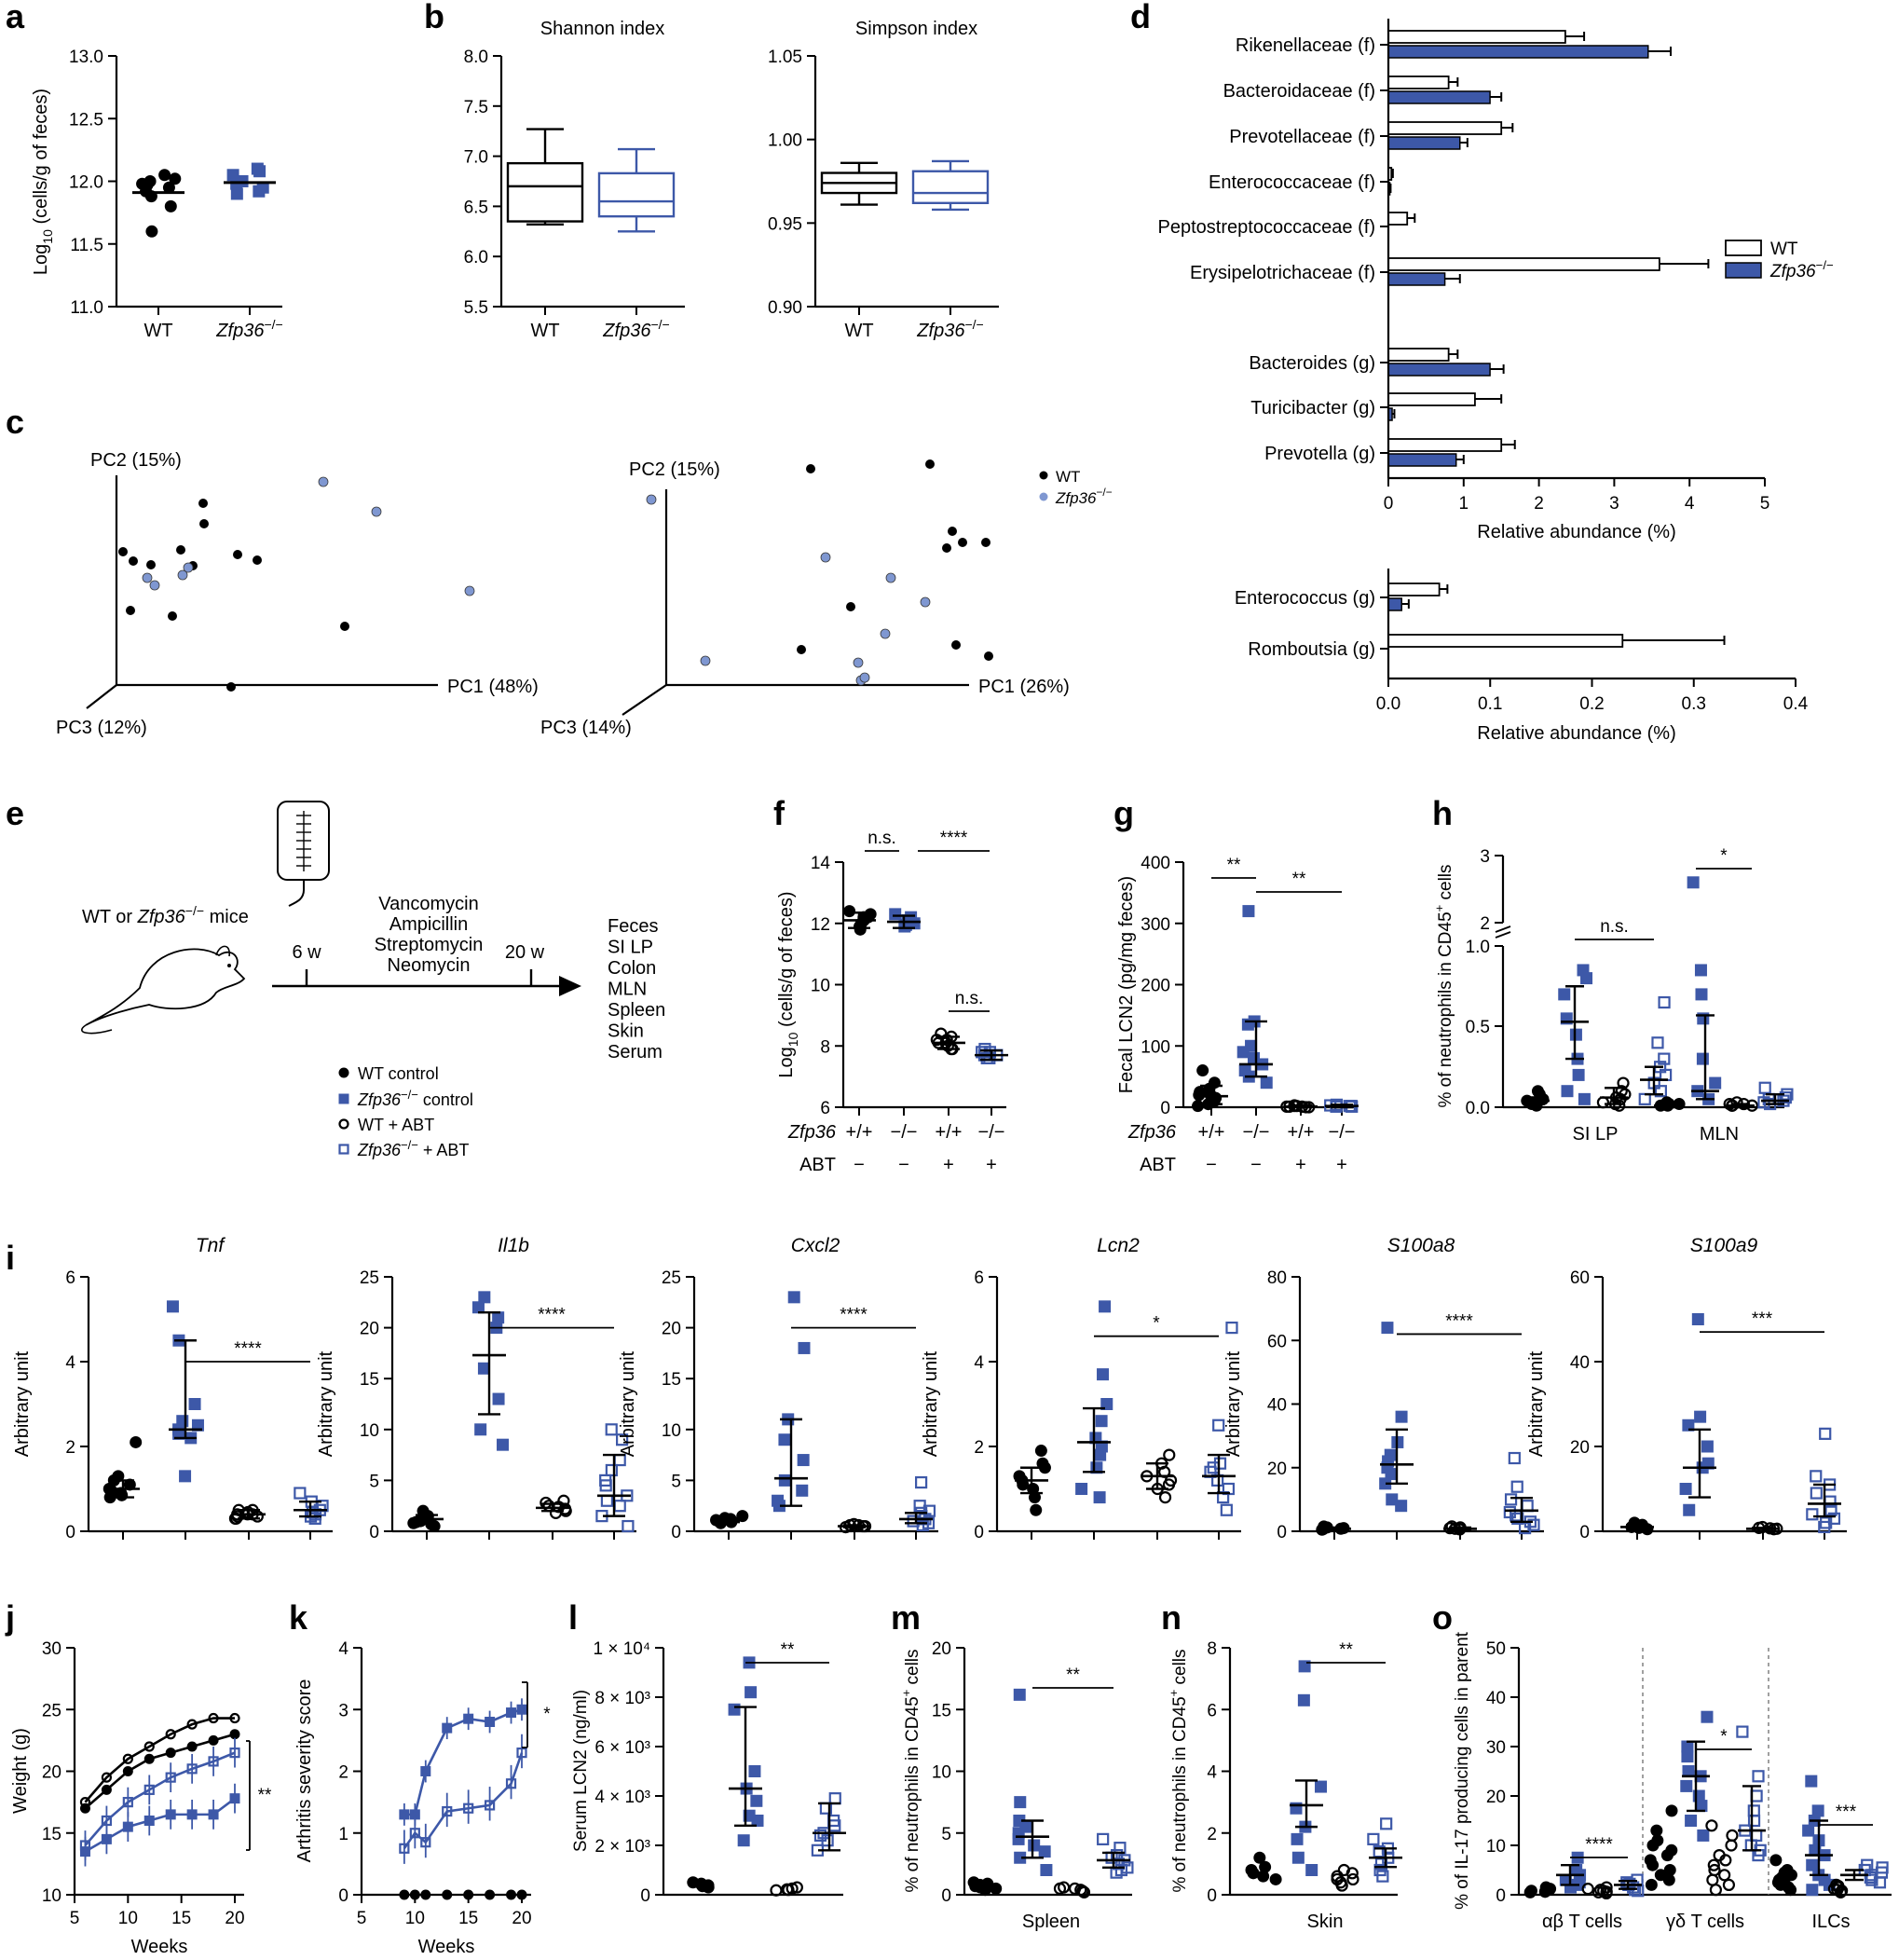 This screenshot has height=1960, width=1899. What do you see at coordinates (787, 1062) in the screenshot?
I see `text-span: Log` at bounding box center [787, 1062].